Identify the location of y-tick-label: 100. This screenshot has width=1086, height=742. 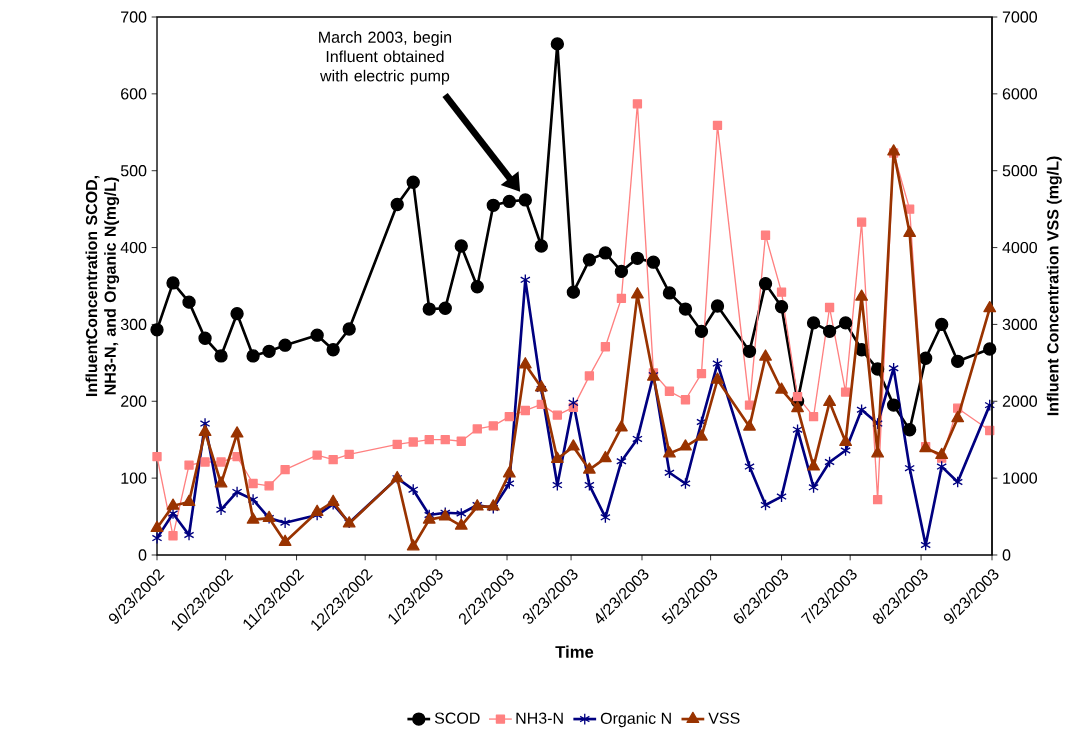
(134, 478).